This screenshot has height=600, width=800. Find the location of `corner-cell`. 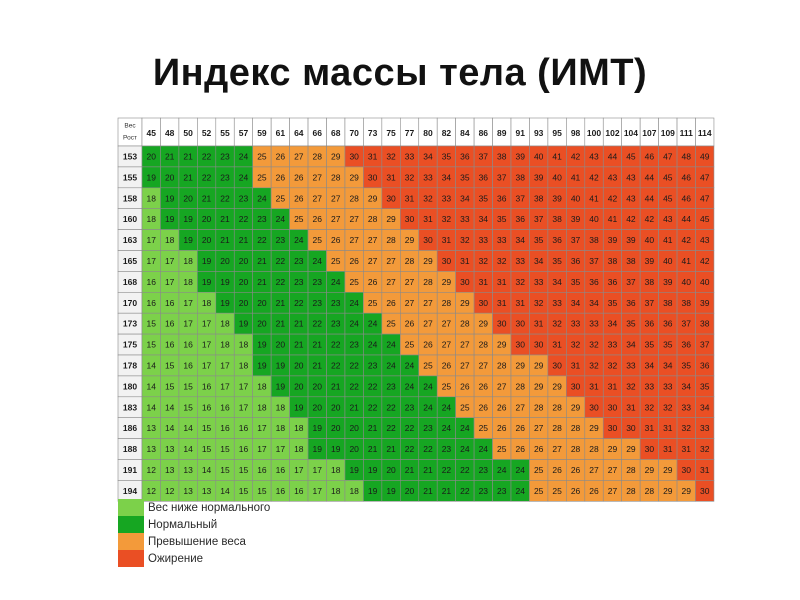

corner-cell is located at coordinates (130, 132).